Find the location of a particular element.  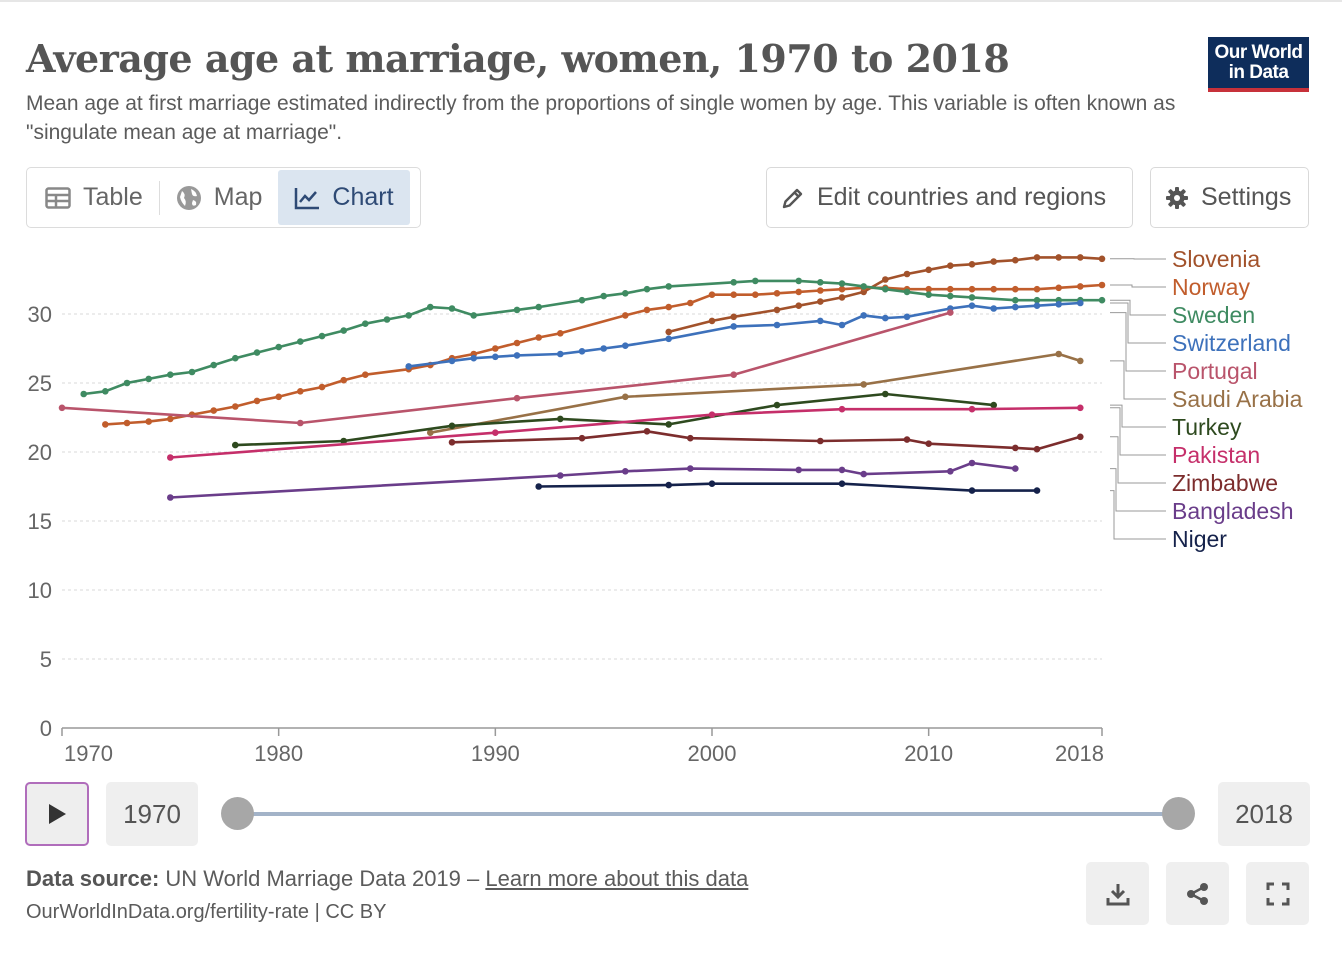

x-tick-label: 2018 is located at coordinates (1079, 753).